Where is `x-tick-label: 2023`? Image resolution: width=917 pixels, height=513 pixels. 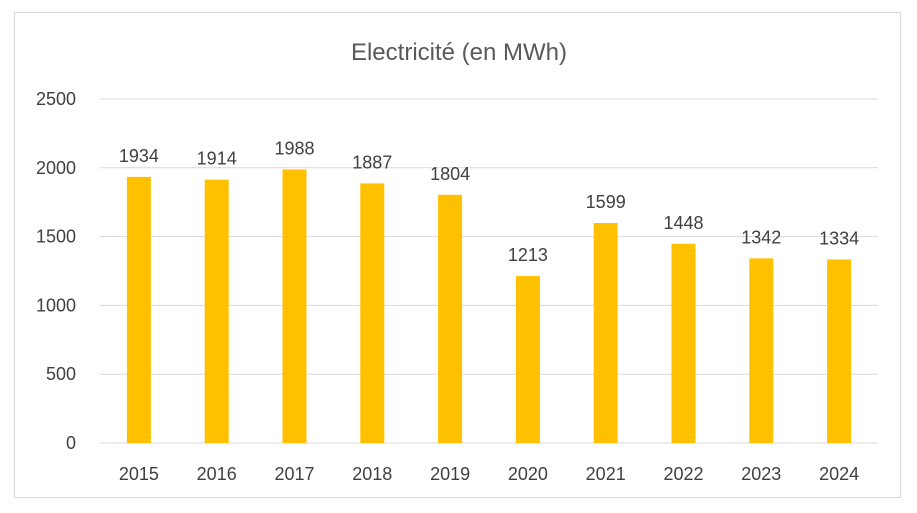
x-tick-label: 2023 is located at coordinates (761, 474).